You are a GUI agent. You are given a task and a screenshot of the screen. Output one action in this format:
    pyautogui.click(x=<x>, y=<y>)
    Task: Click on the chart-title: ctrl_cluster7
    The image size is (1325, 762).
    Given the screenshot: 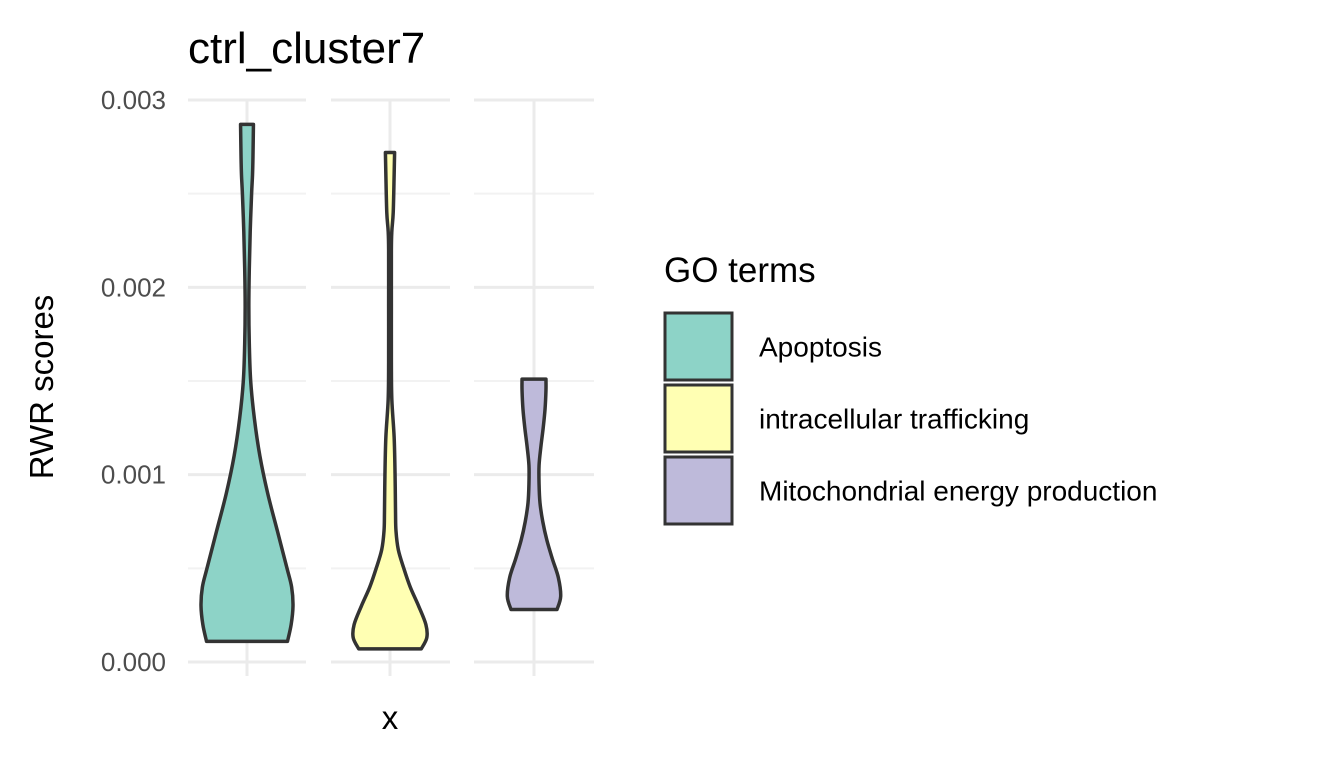 What is the action you would take?
    pyautogui.click(x=306, y=48)
    